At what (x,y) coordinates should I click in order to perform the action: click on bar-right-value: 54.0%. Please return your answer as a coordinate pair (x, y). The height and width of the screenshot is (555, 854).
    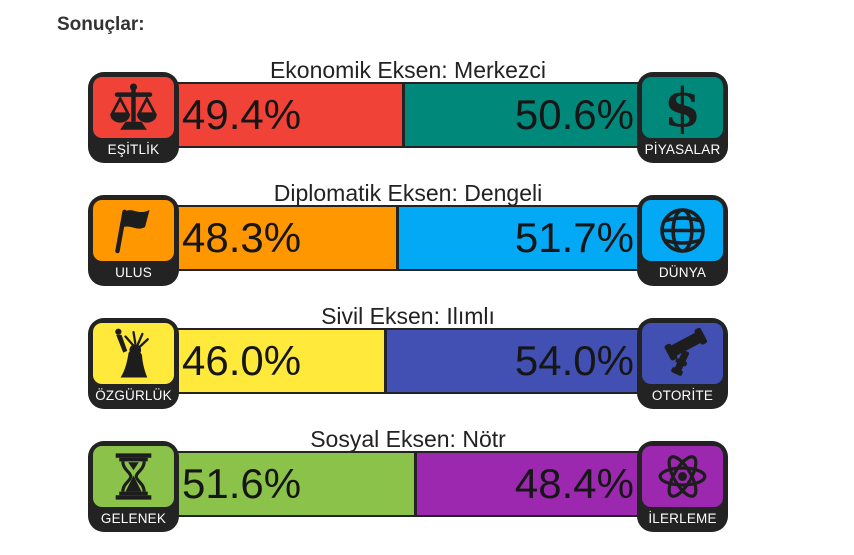
    Looking at the image, I should click on (574, 360).